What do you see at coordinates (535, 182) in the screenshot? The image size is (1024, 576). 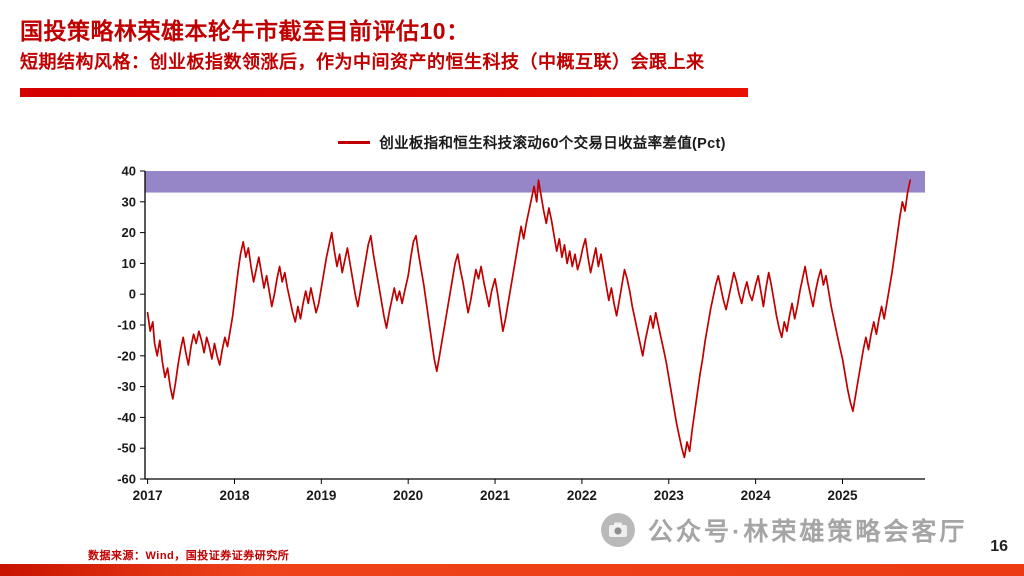 I see `highlight-band` at bounding box center [535, 182].